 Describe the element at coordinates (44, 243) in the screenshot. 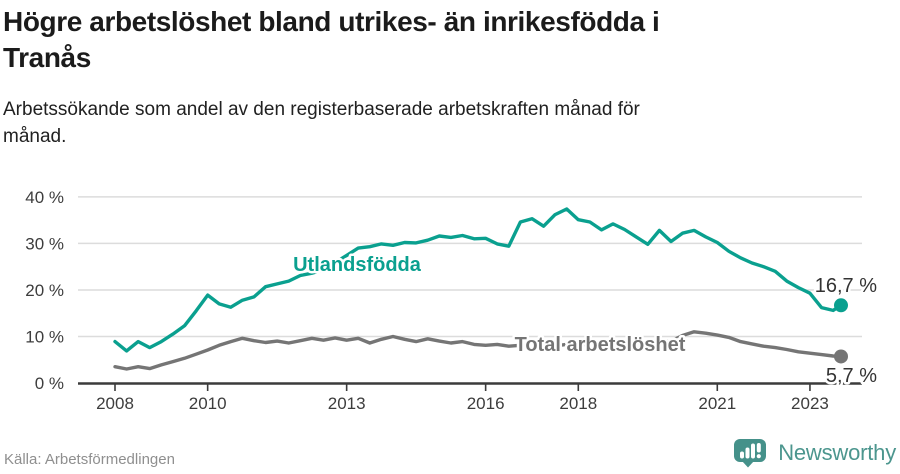

I see `y-axis-label: 30 %` at that location.